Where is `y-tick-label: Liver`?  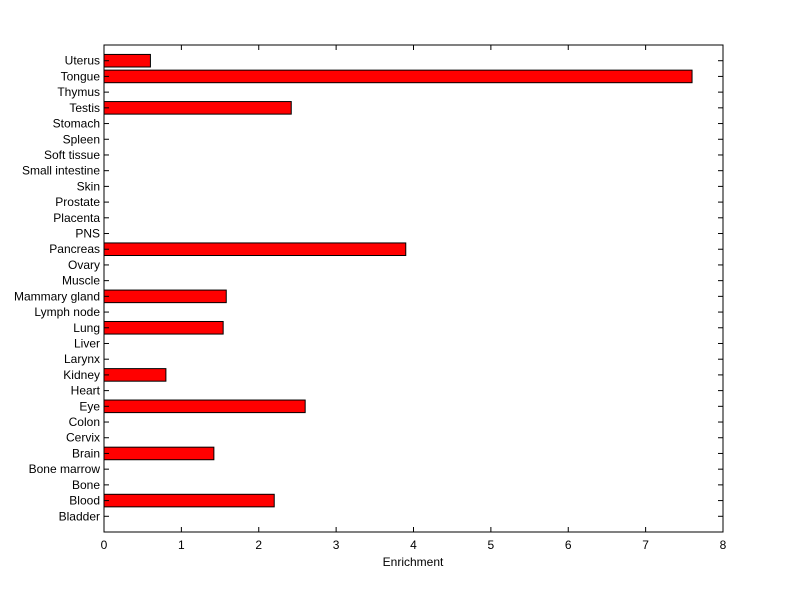 y-tick-label: Liver is located at coordinates (87, 343).